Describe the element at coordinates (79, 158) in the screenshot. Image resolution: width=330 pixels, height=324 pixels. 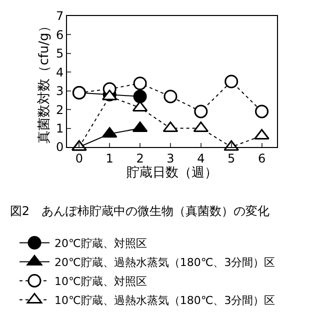
I see `x-tick-label: 0` at that location.